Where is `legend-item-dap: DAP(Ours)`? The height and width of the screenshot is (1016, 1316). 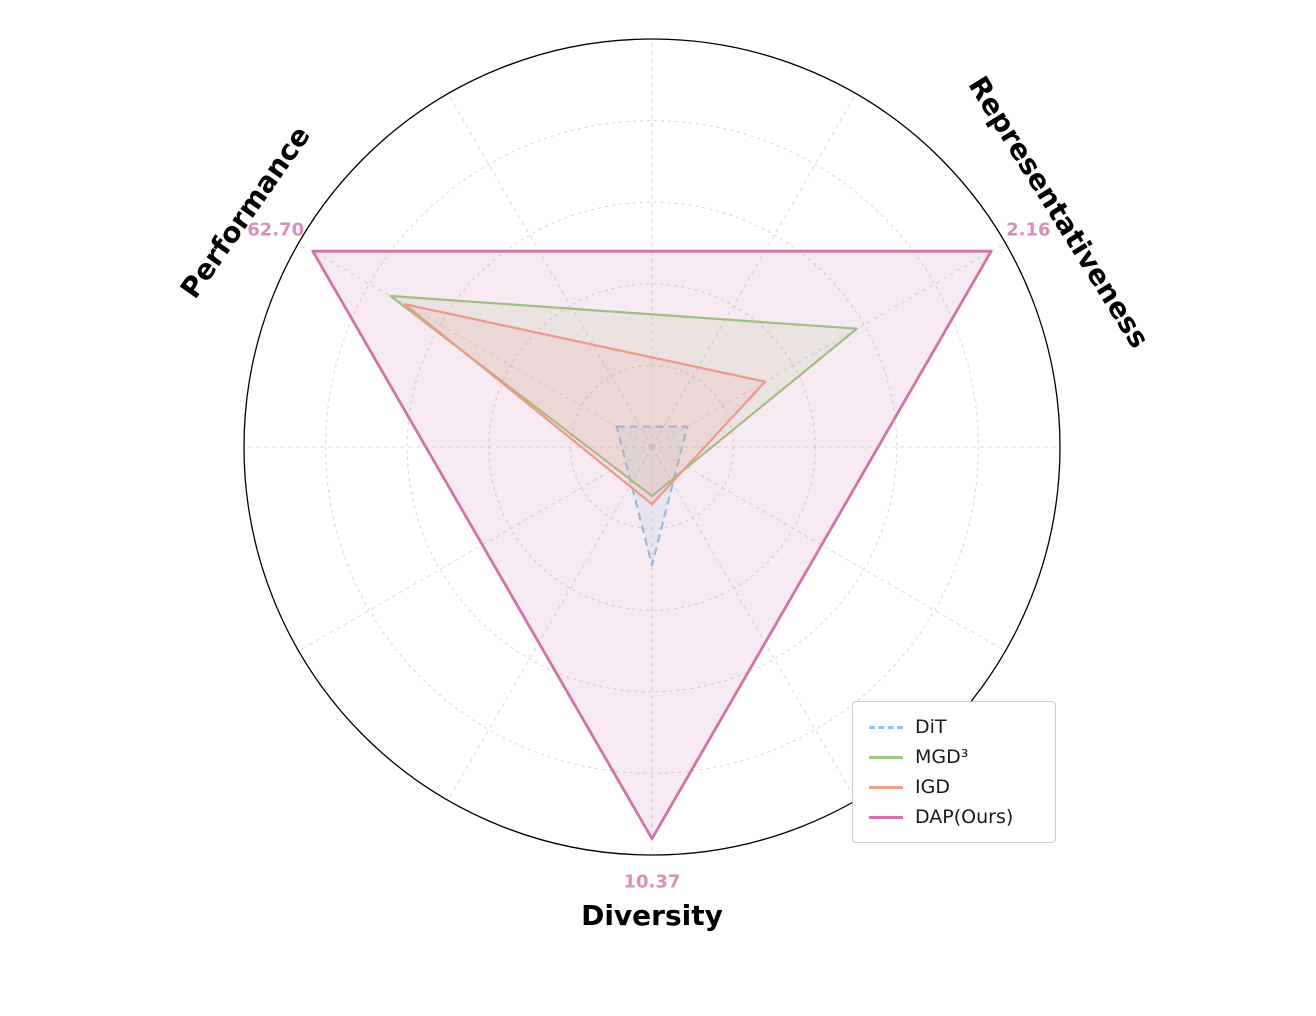
legend-item-dap: DAP(Ours) is located at coordinates (954, 817).